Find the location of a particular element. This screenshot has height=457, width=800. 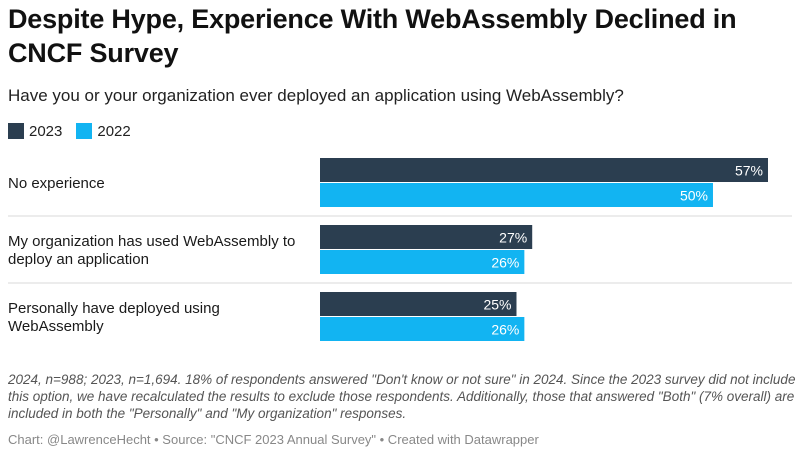

legend-swatch-2022 is located at coordinates (84, 131).